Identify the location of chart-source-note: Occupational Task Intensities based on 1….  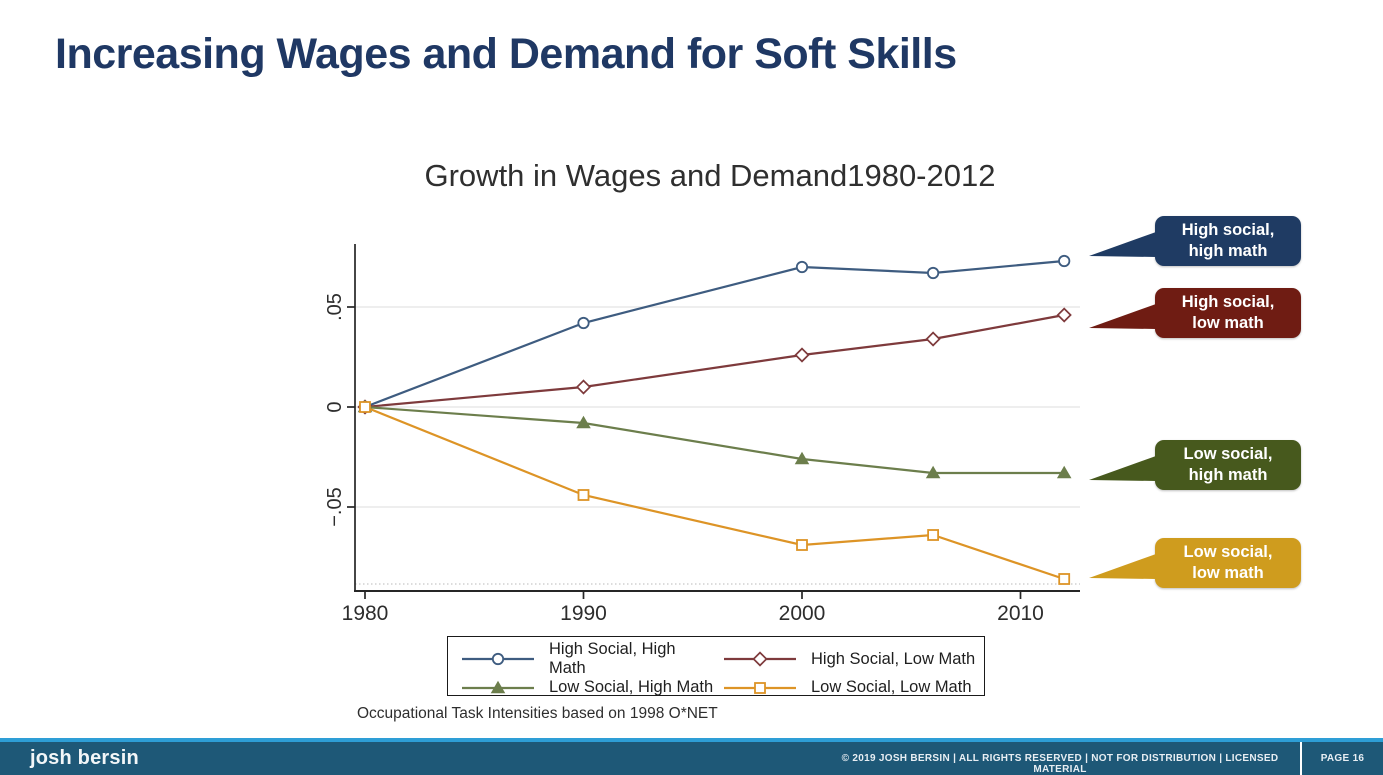
(537, 713).